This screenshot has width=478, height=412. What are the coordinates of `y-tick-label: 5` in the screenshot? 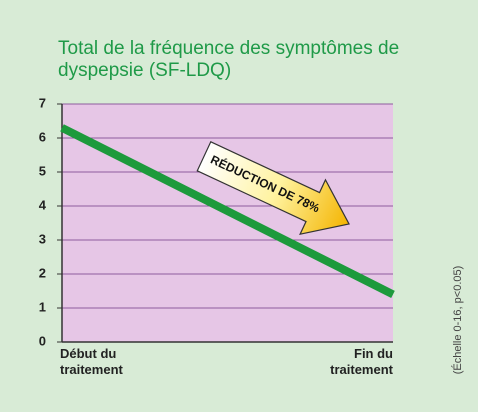 It's located at (42, 170).